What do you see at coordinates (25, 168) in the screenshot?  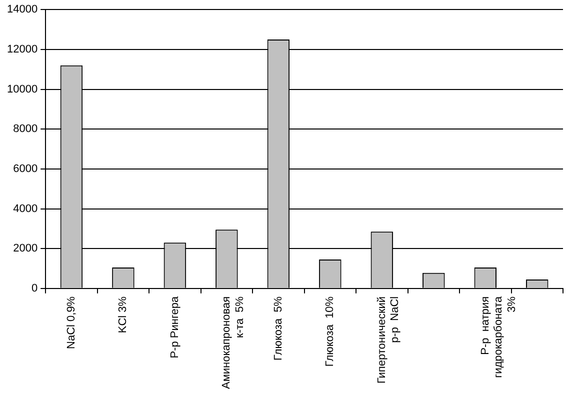 I see `y-tick-label: 6000` at bounding box center [25, 168].